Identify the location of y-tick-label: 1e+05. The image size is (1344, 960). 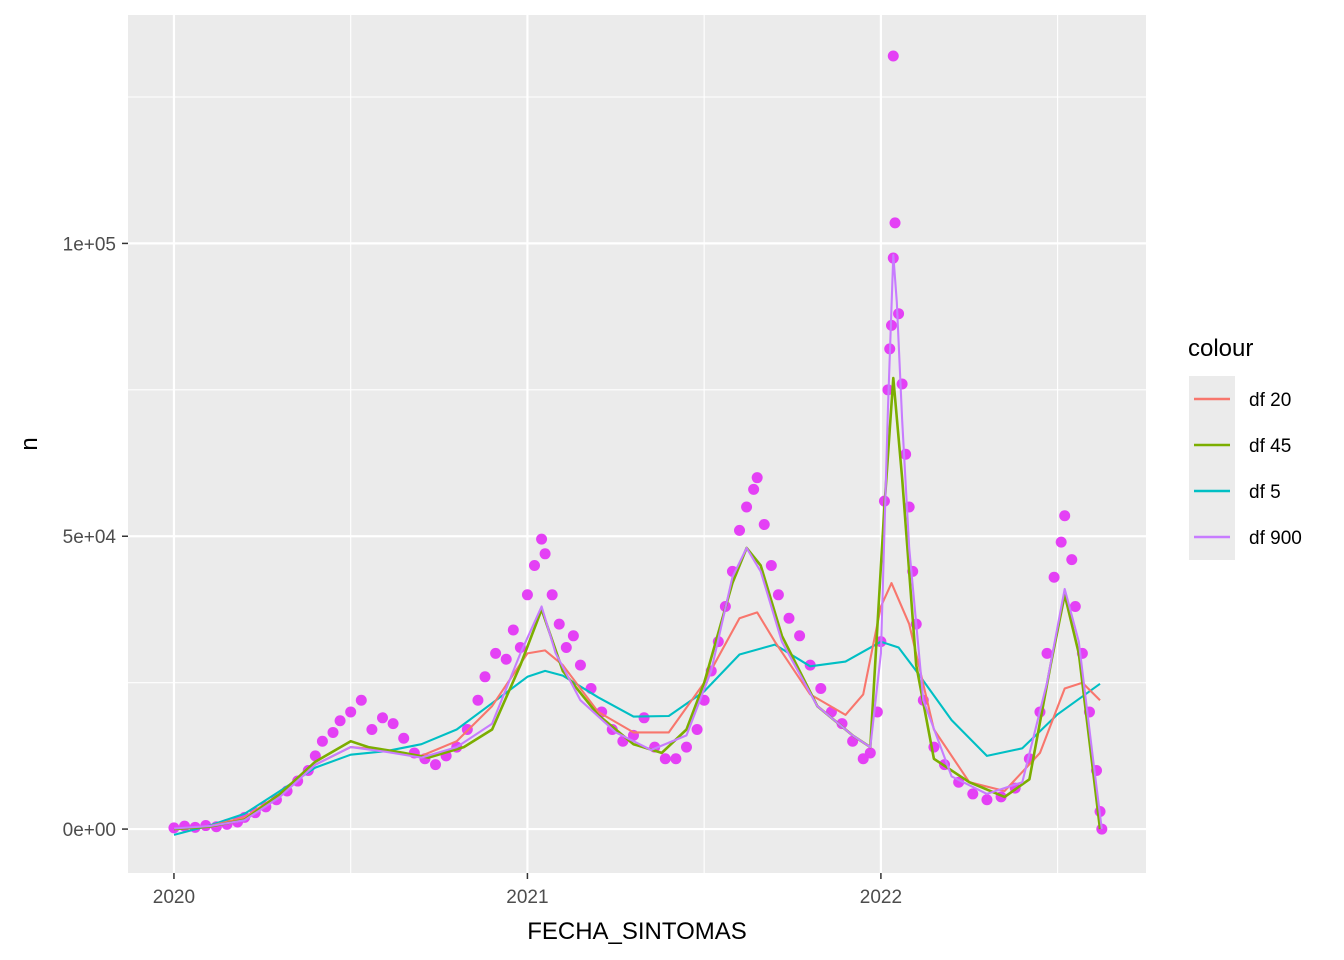
(89, 244).